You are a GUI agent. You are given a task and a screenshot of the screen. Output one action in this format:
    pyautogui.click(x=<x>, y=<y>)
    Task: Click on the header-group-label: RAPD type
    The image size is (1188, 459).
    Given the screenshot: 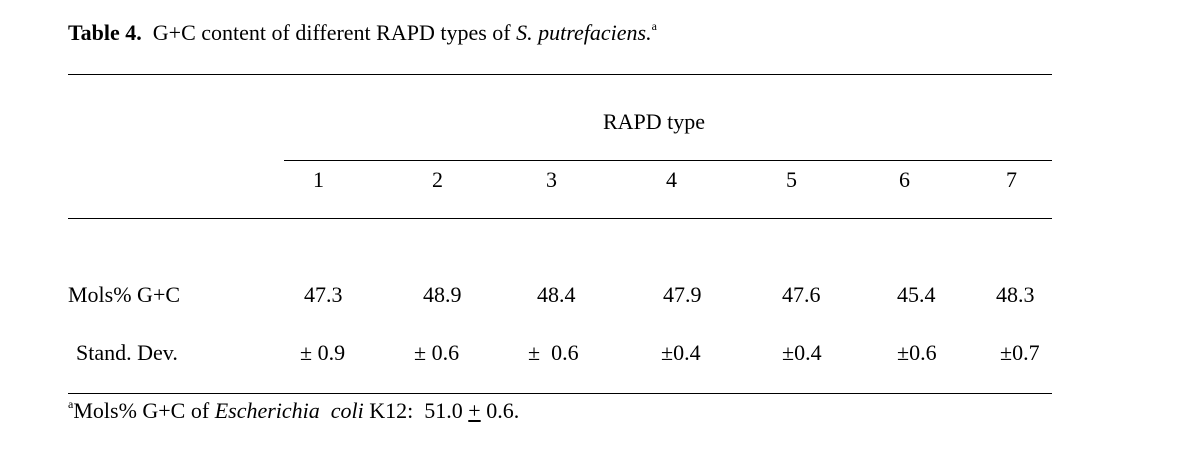 What is the action you would take?
    pyautogui.click(x=654, y=121)
    